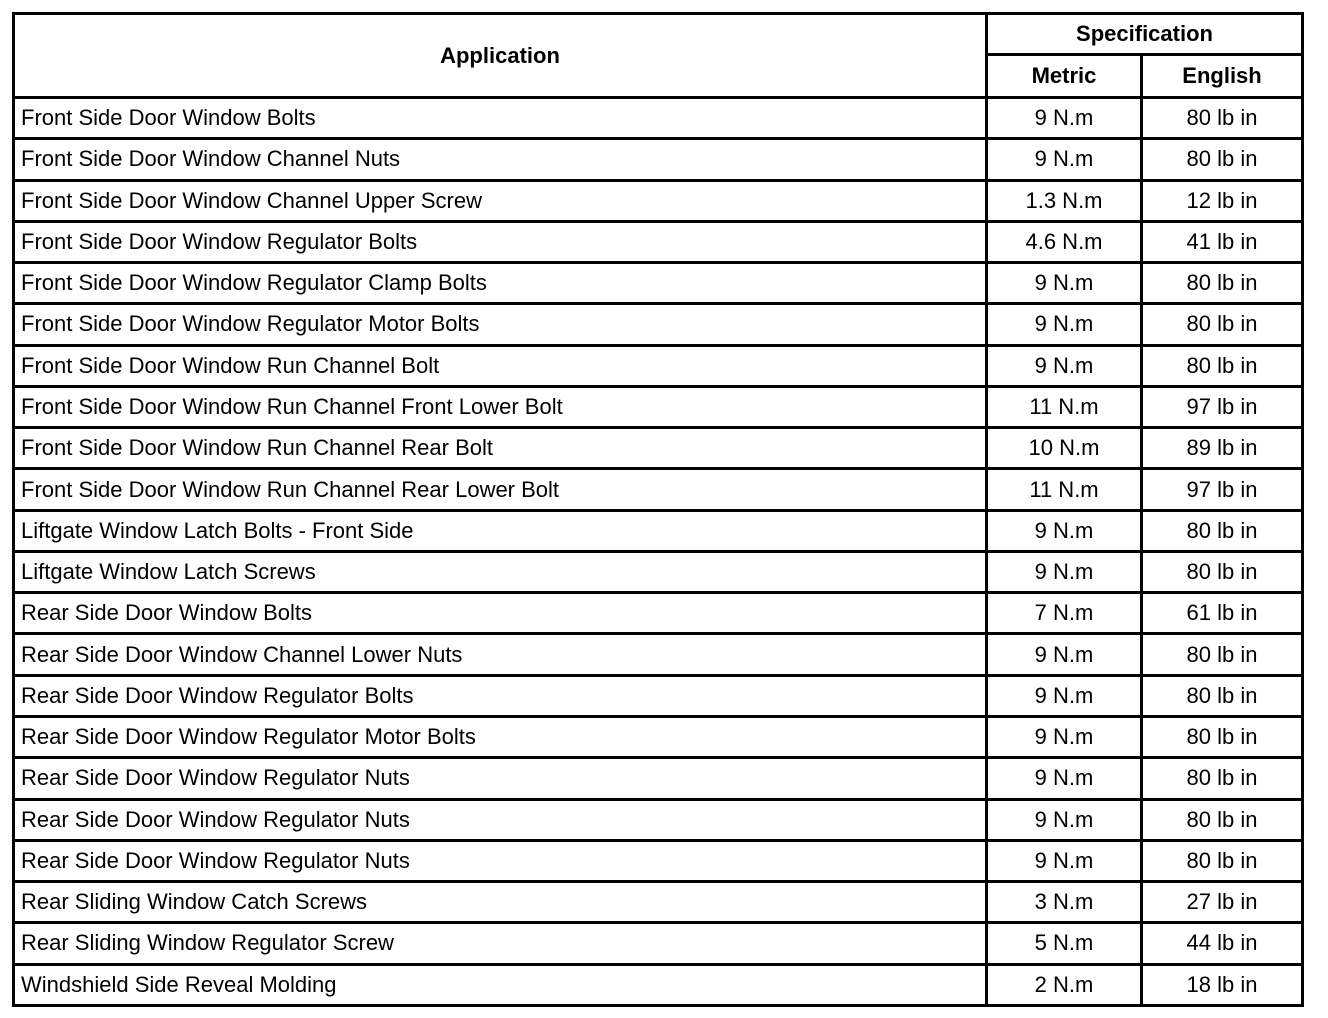  I want to click on application-cell: Front Side Door Window Bolts, so click(500, 118).